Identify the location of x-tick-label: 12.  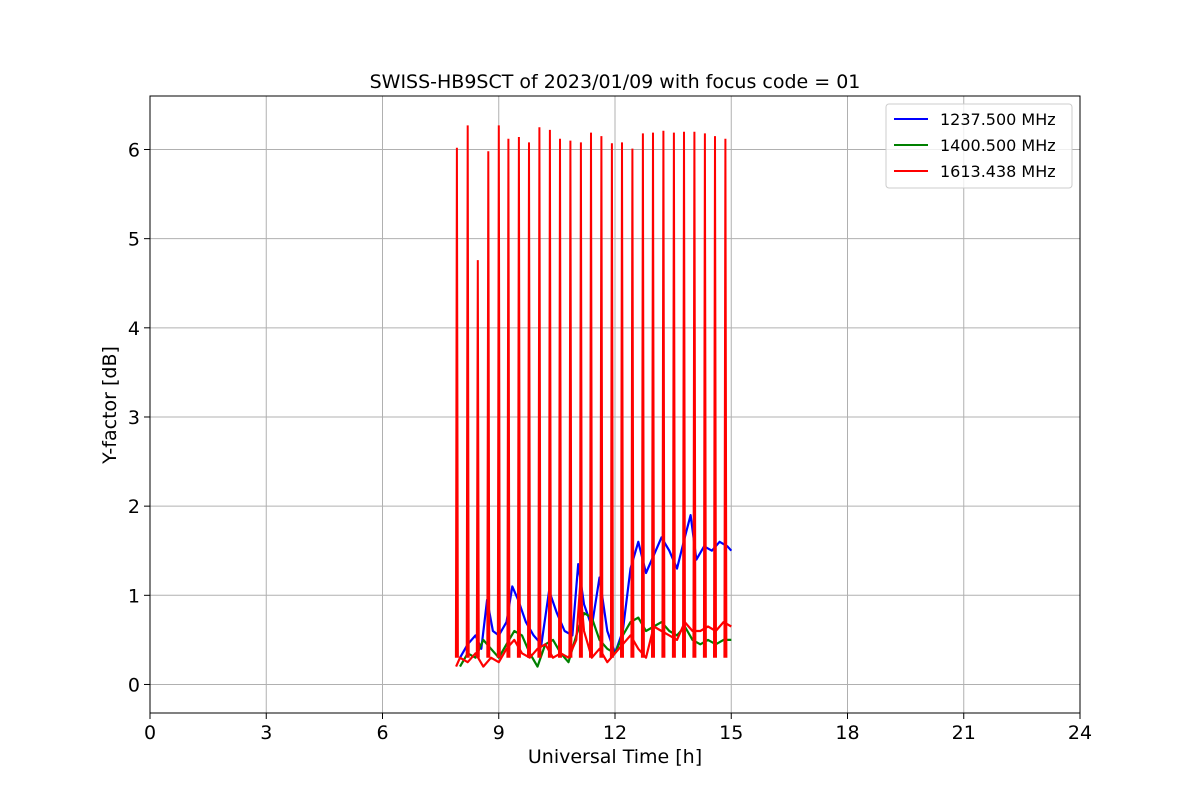
(615, 733).